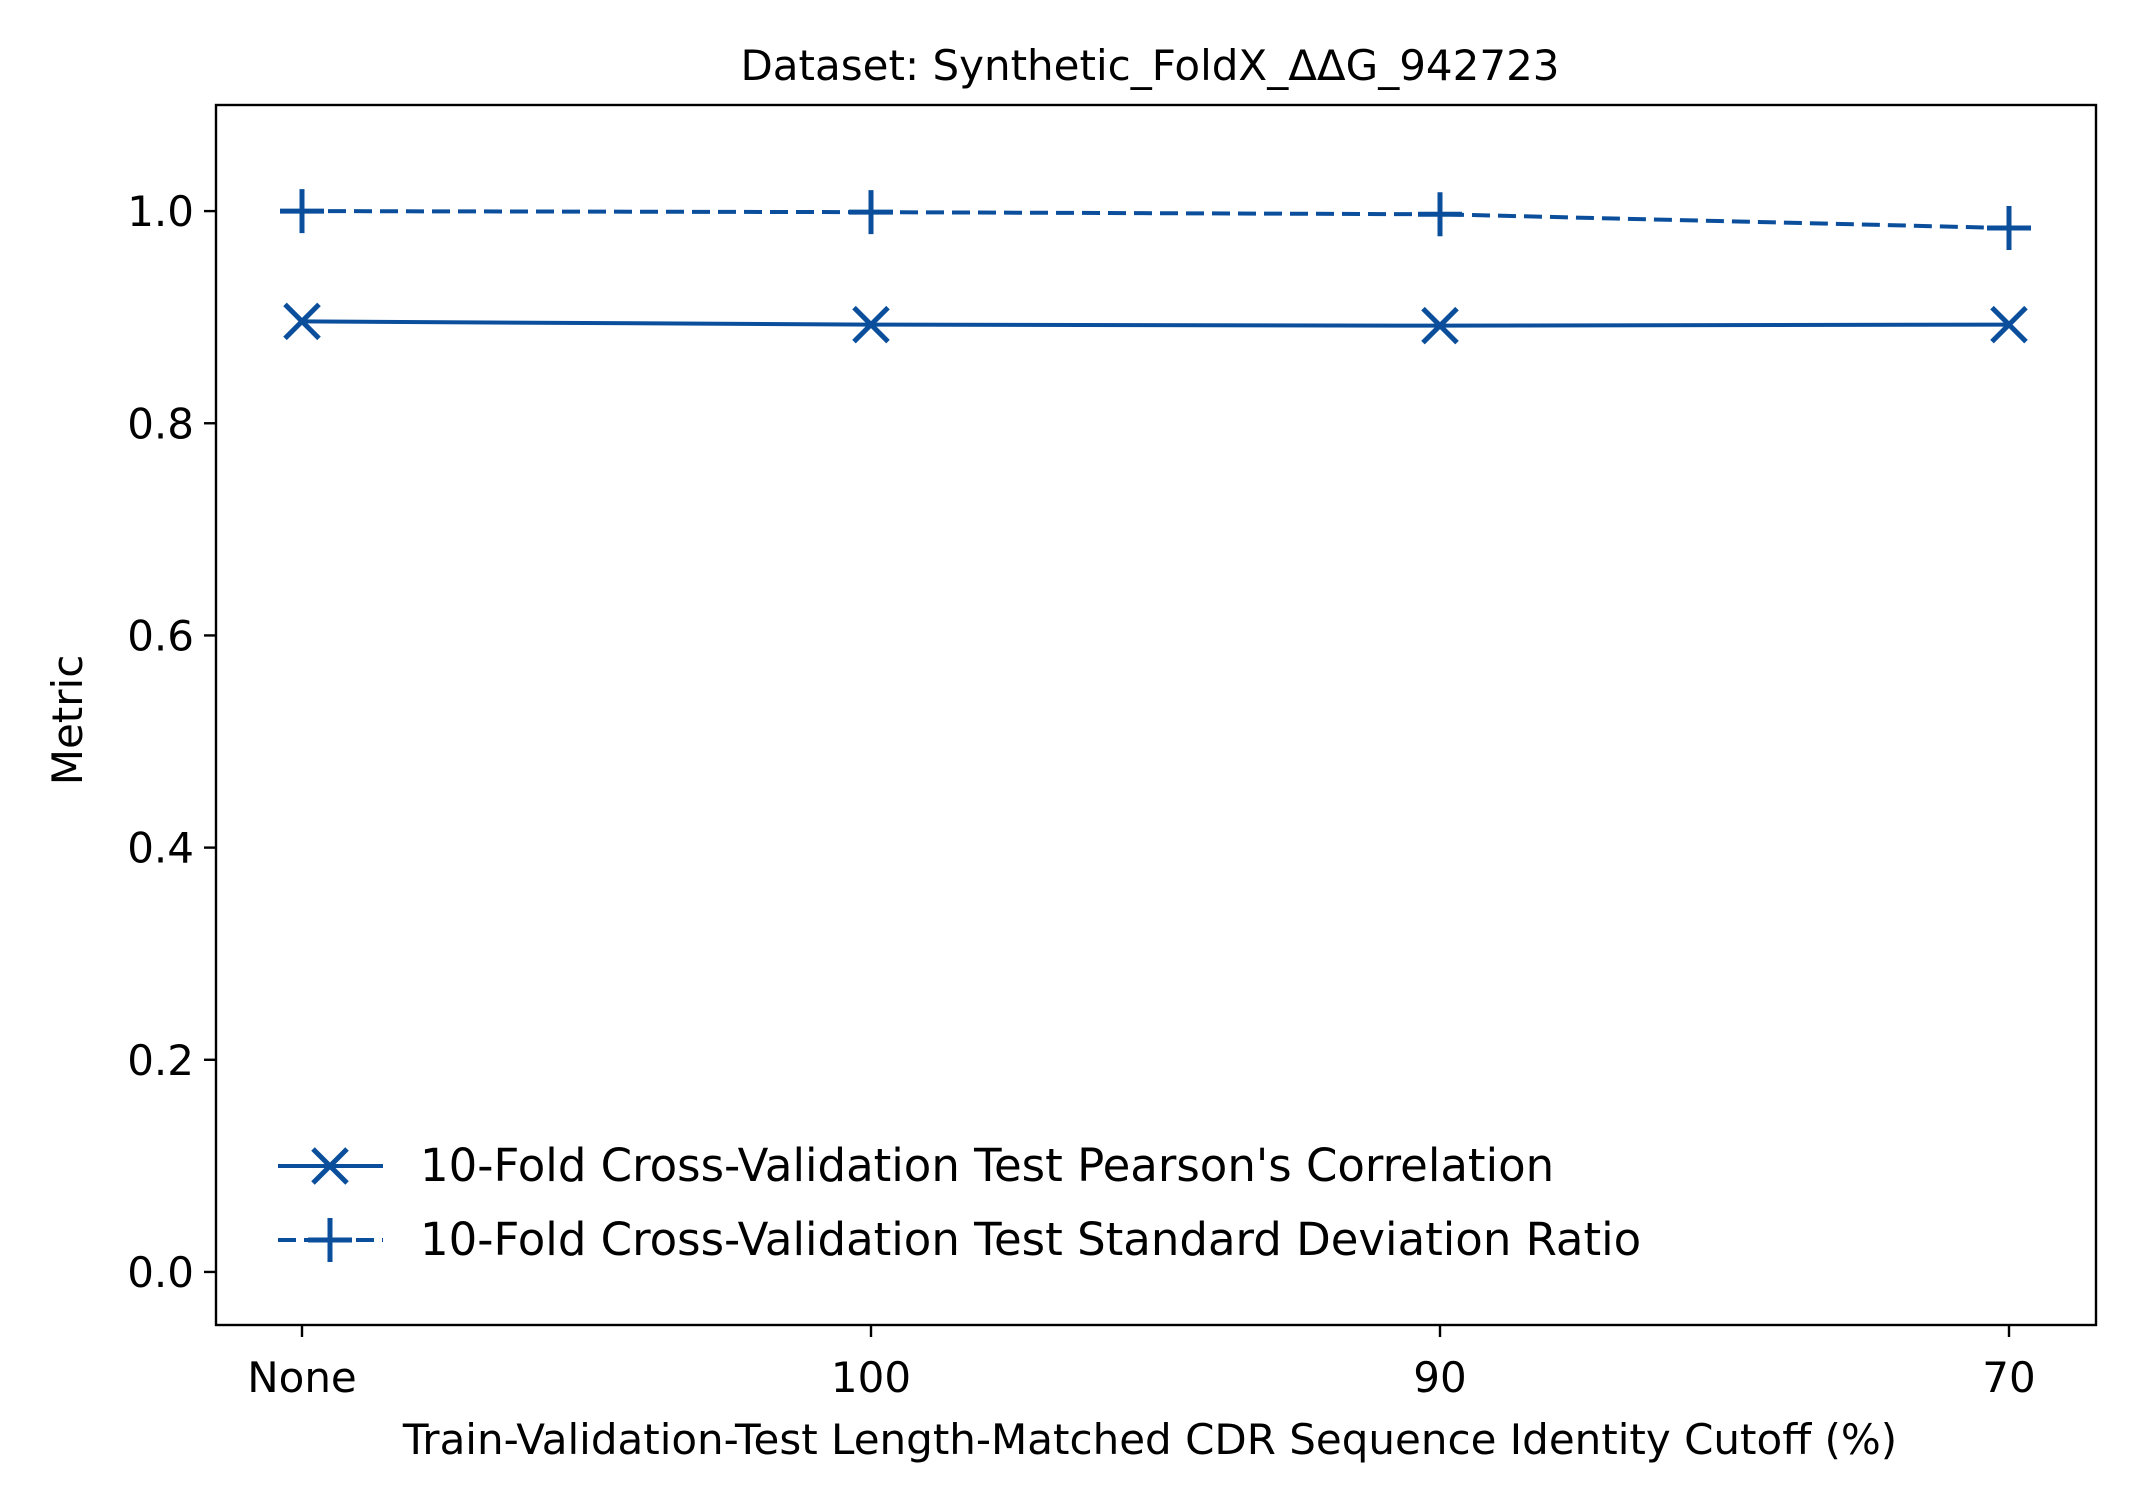 Image resolution: width=2130 pixels, height=1500 pixels. Describe the element at coordinates (67, 720) in the screenshot. I see `y-axis-label: Metric` at that location.